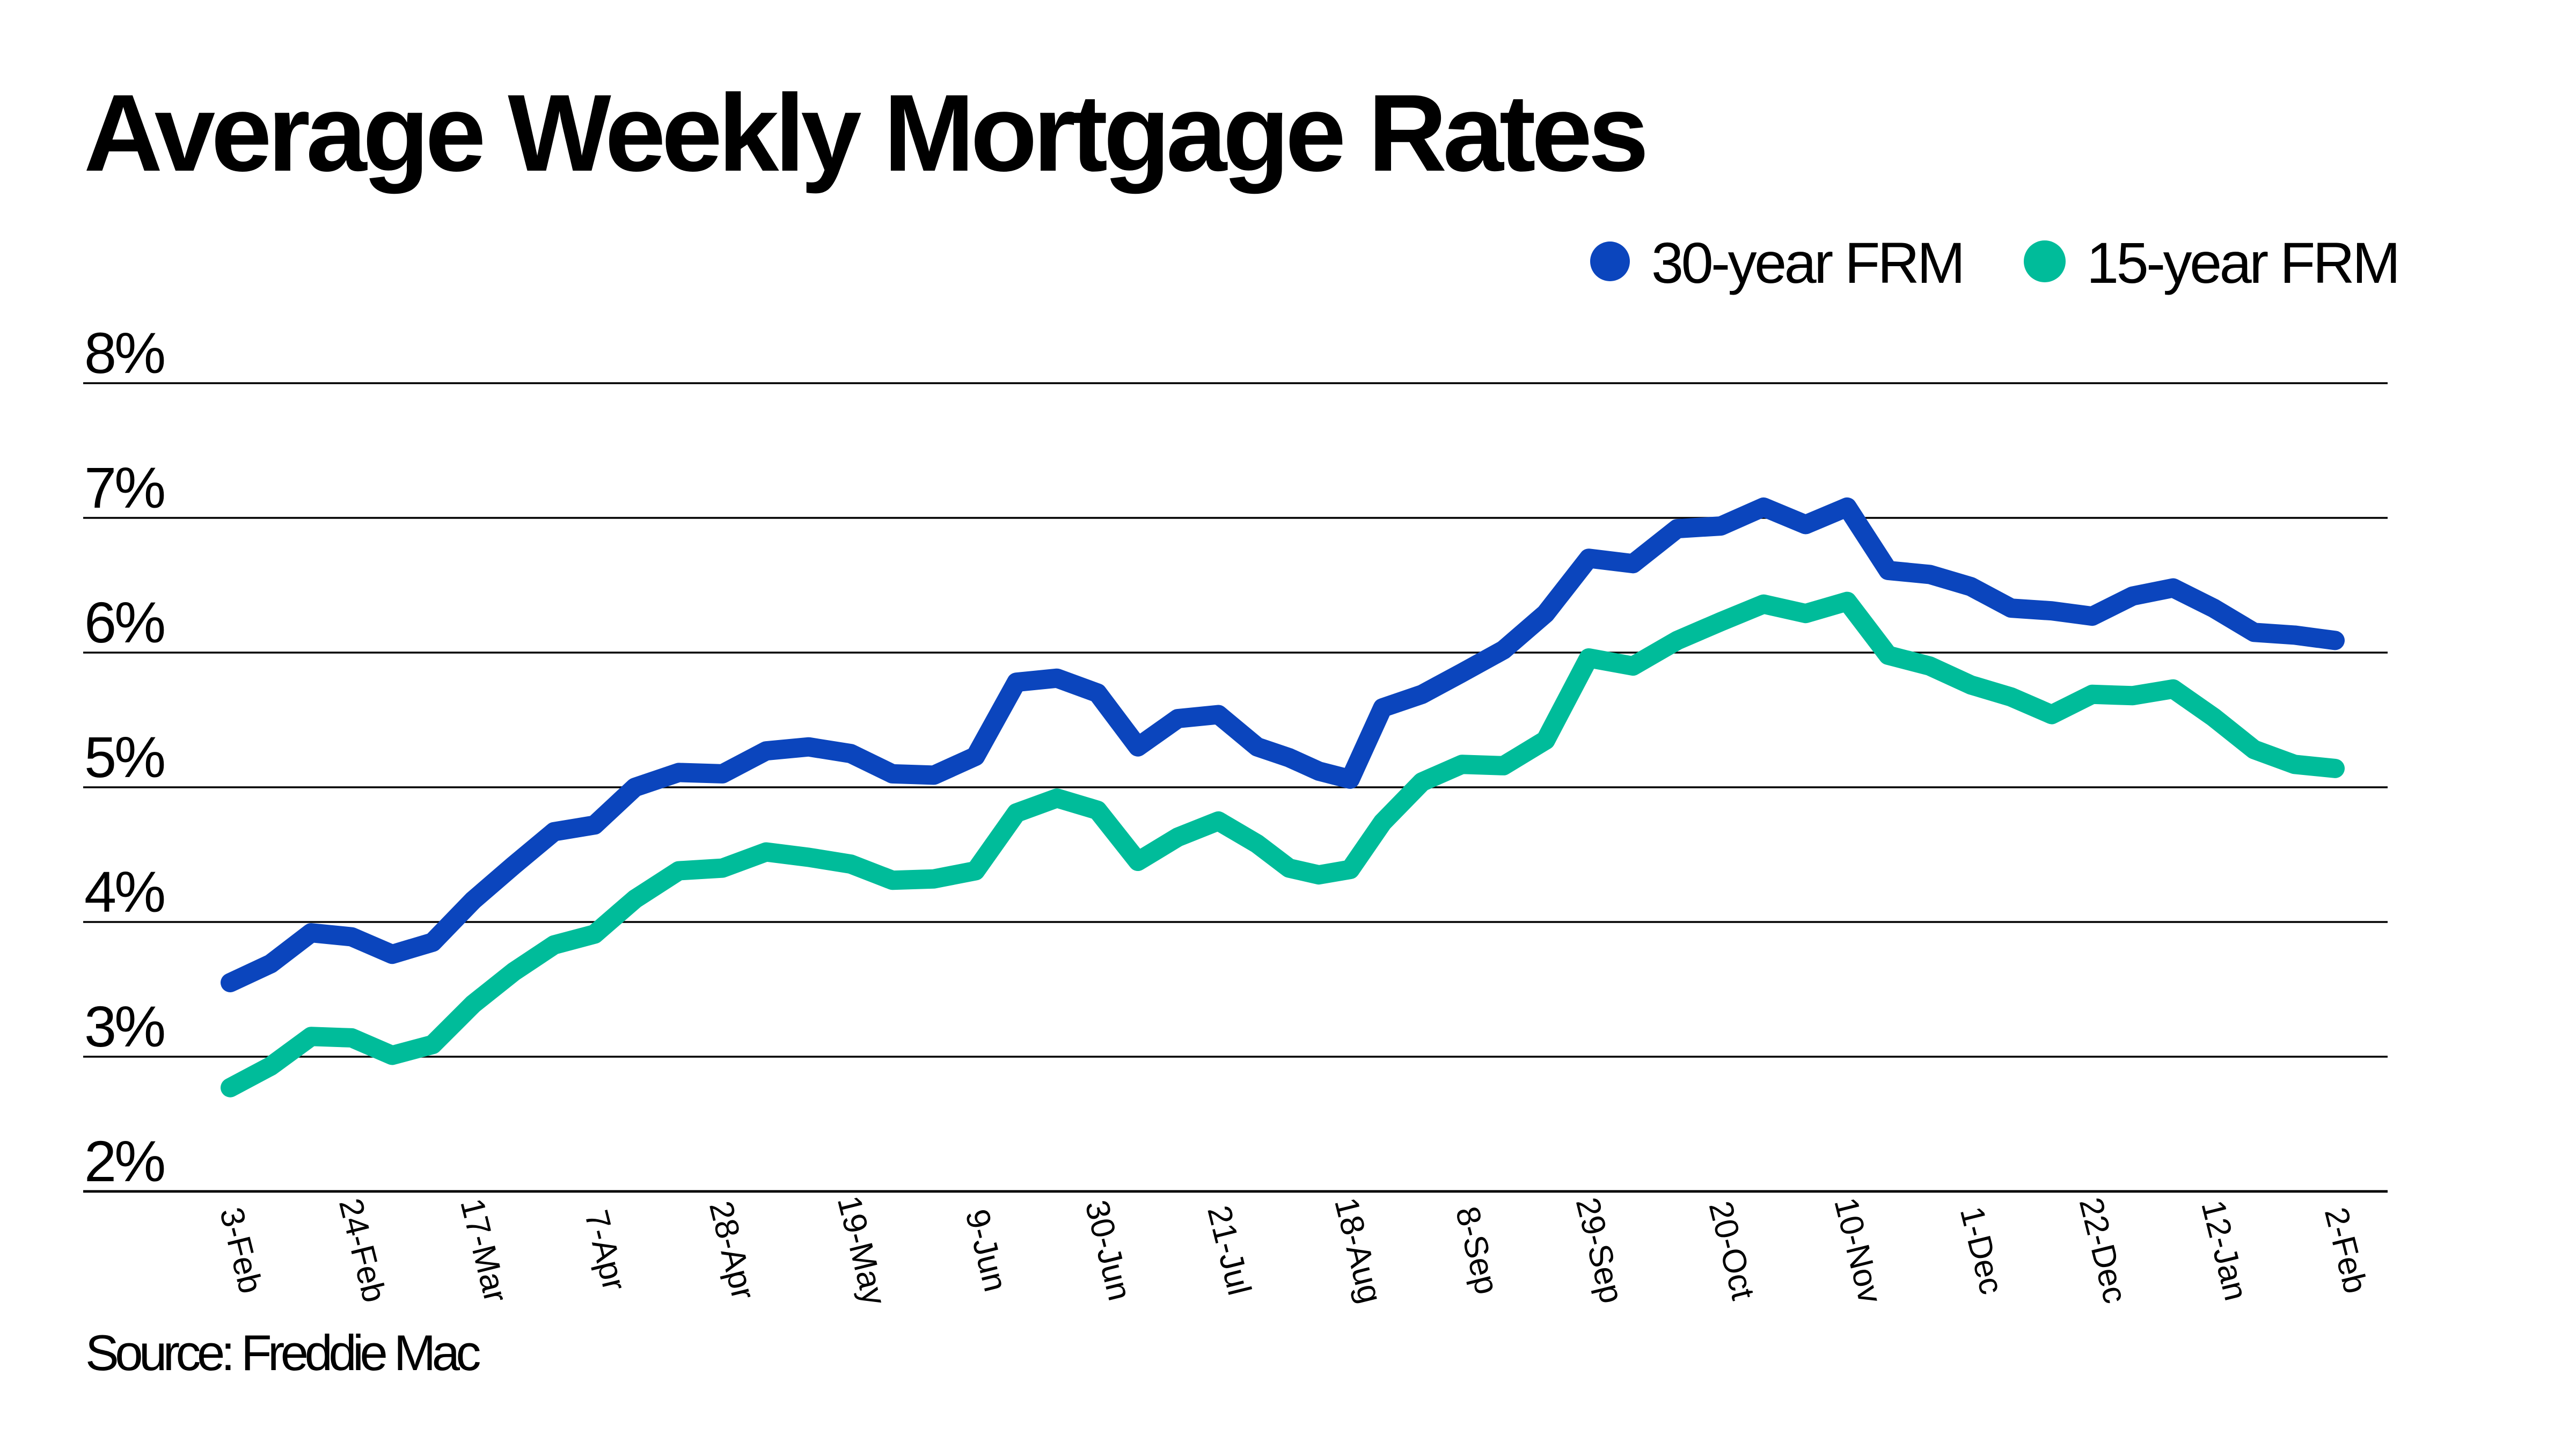  I want to click on svg-text: 7%, so click(124, 487).